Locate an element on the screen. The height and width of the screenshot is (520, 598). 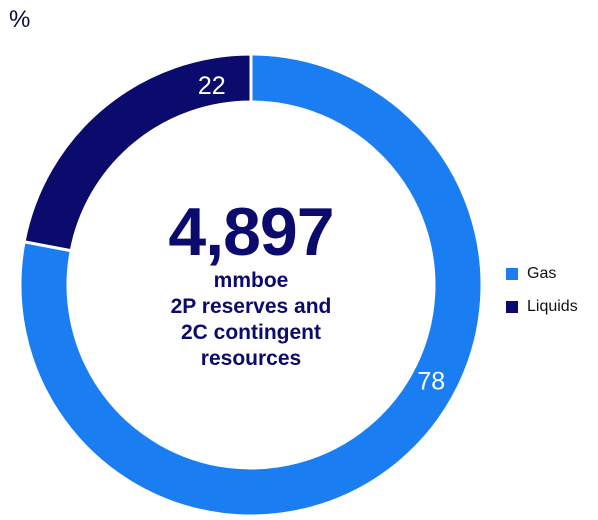
legend-label-gas: Gas is located at coordinates (542, 273).